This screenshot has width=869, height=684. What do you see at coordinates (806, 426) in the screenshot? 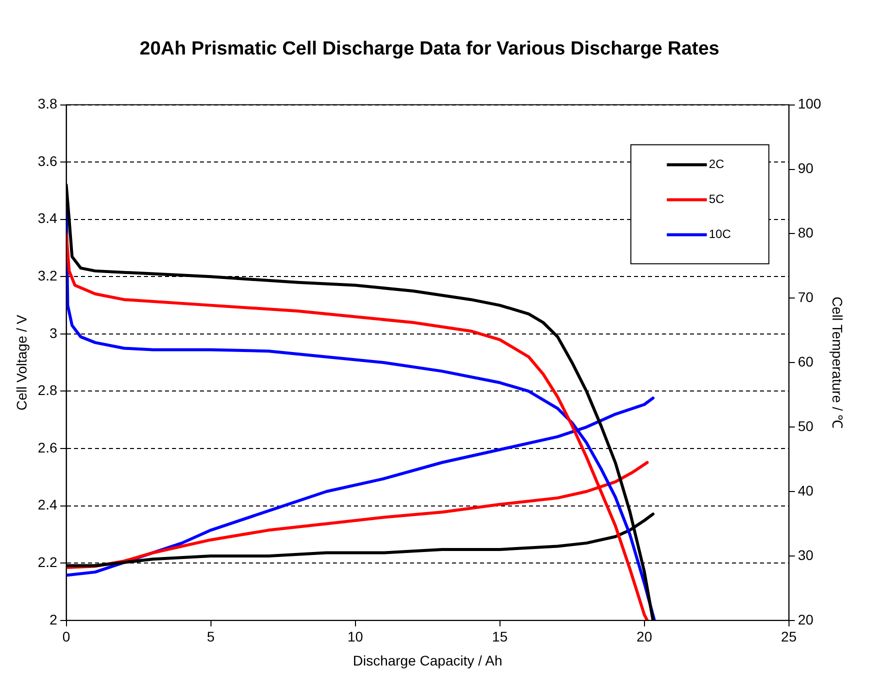
I see `y2-tick-label: 50` at bounding box center [806, 426].